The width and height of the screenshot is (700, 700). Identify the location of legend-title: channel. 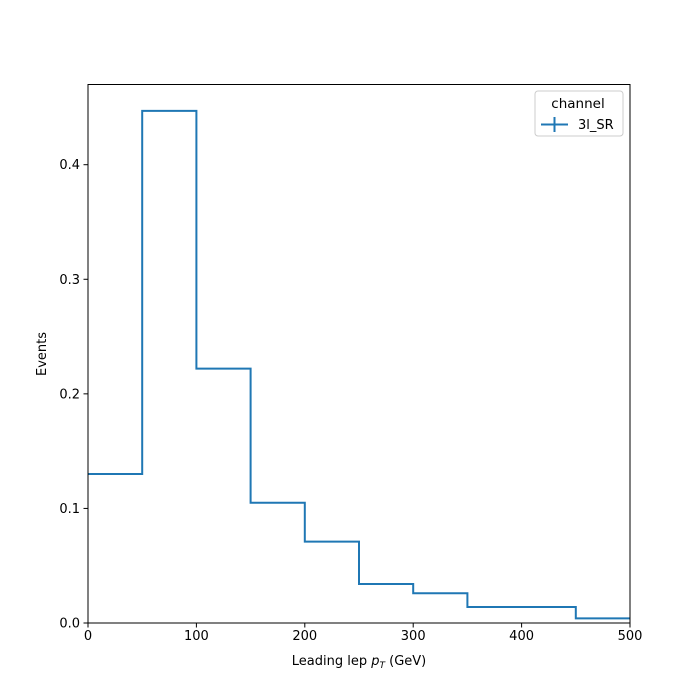
(577, 104).